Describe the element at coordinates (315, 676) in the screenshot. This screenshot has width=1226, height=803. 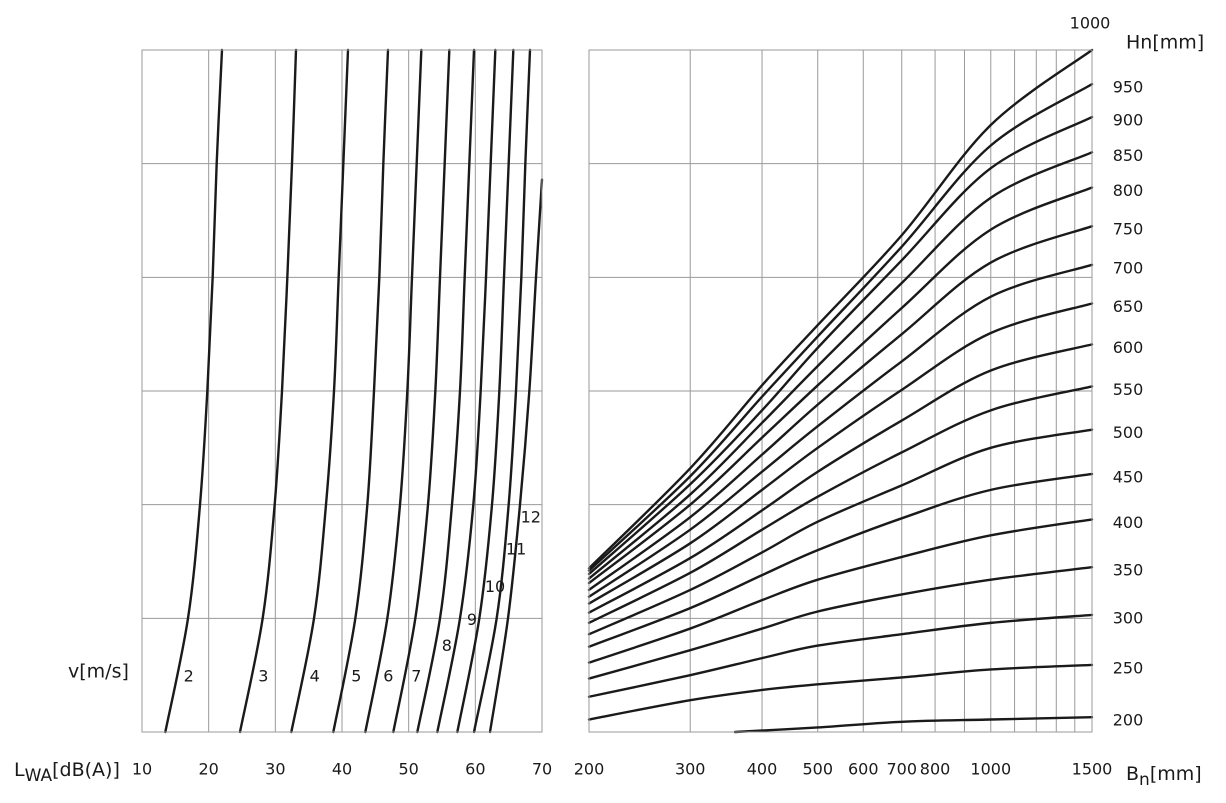
I see `curve-label: 4` at that location.